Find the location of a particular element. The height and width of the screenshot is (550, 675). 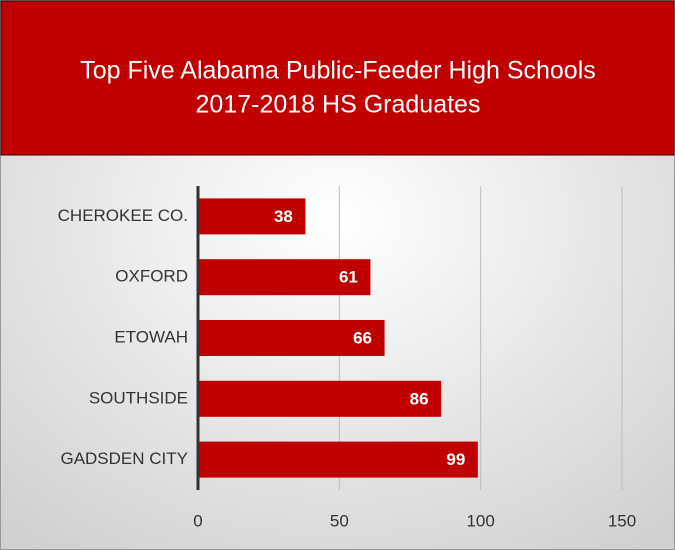

x-tick-label: 100 is located at coordinates (480, 520).